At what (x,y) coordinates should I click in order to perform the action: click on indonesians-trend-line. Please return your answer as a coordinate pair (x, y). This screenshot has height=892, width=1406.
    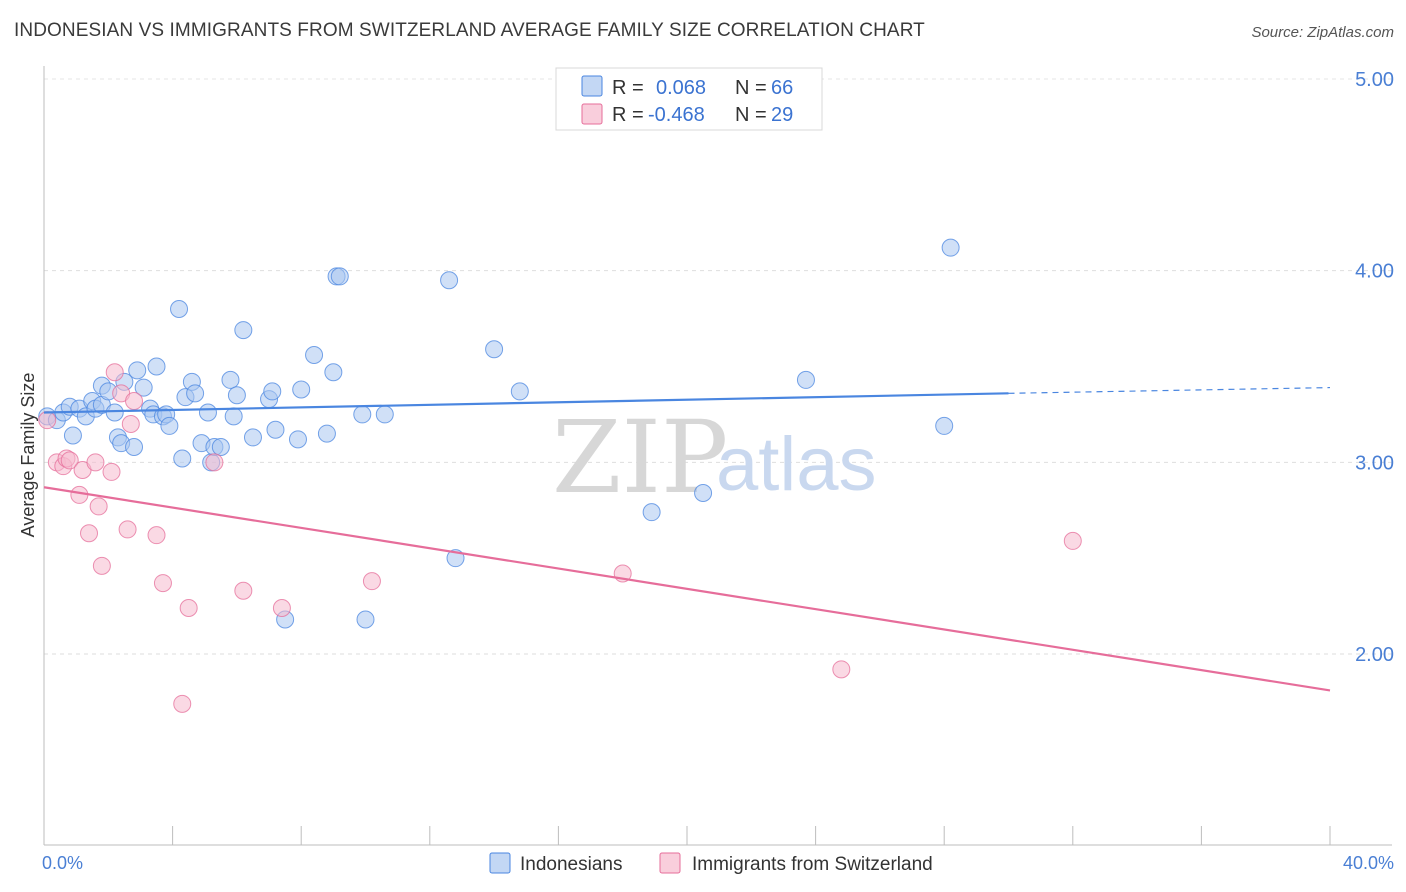
    Looking at the image, I should click on (526, 403).